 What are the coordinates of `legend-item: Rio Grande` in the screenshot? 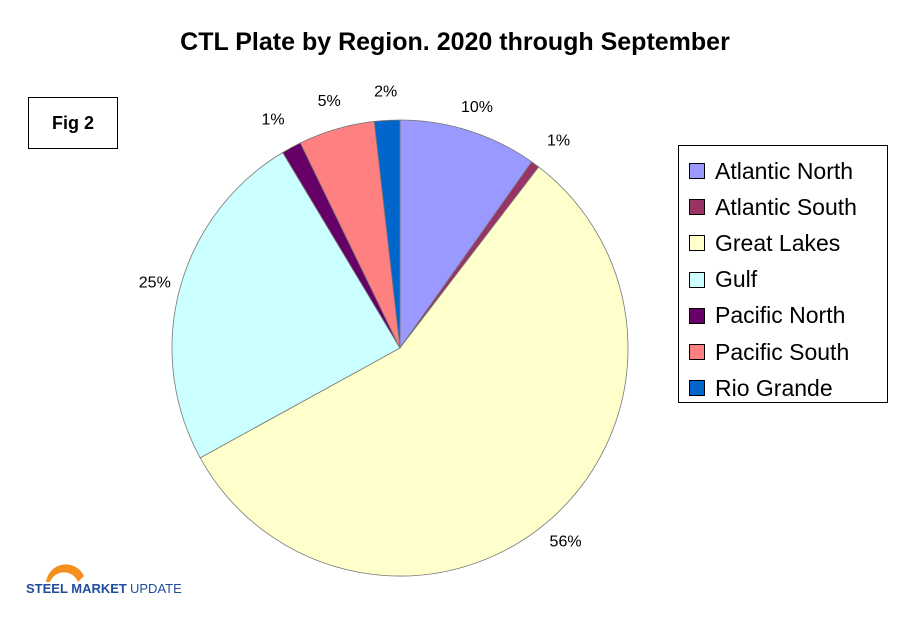 It's located at (788, 388).